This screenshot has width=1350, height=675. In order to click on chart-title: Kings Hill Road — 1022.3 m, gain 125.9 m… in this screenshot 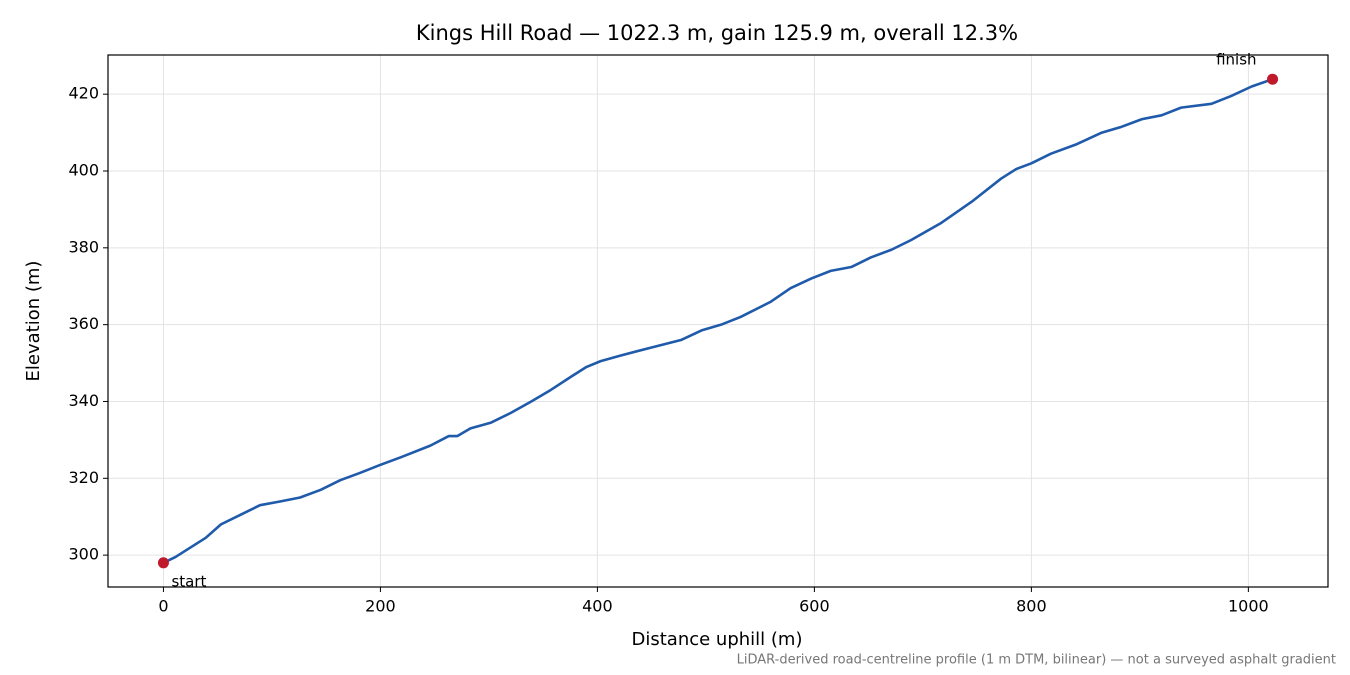, I will do `click(717, 33)`.